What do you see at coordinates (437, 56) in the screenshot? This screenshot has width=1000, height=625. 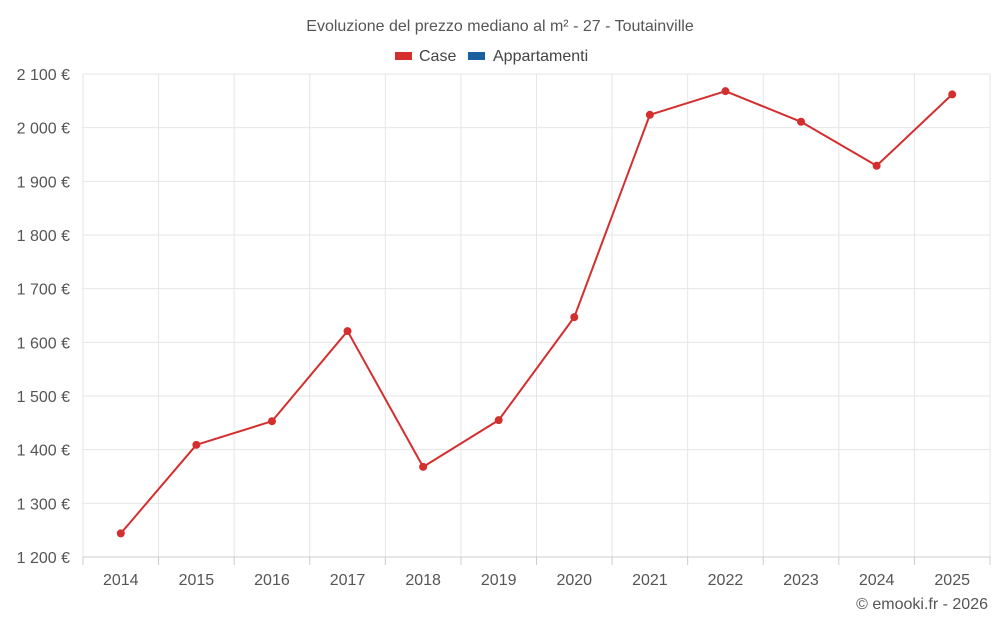 I see `legend-label-case: Case` at bounding box center [437, 56].